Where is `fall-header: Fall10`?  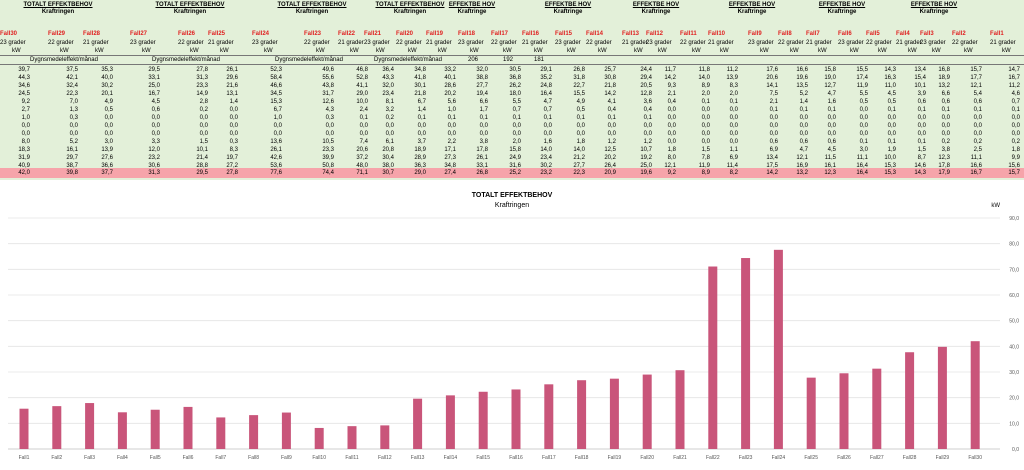
fall-header: Fall10 is located at coordinates (717, 34).